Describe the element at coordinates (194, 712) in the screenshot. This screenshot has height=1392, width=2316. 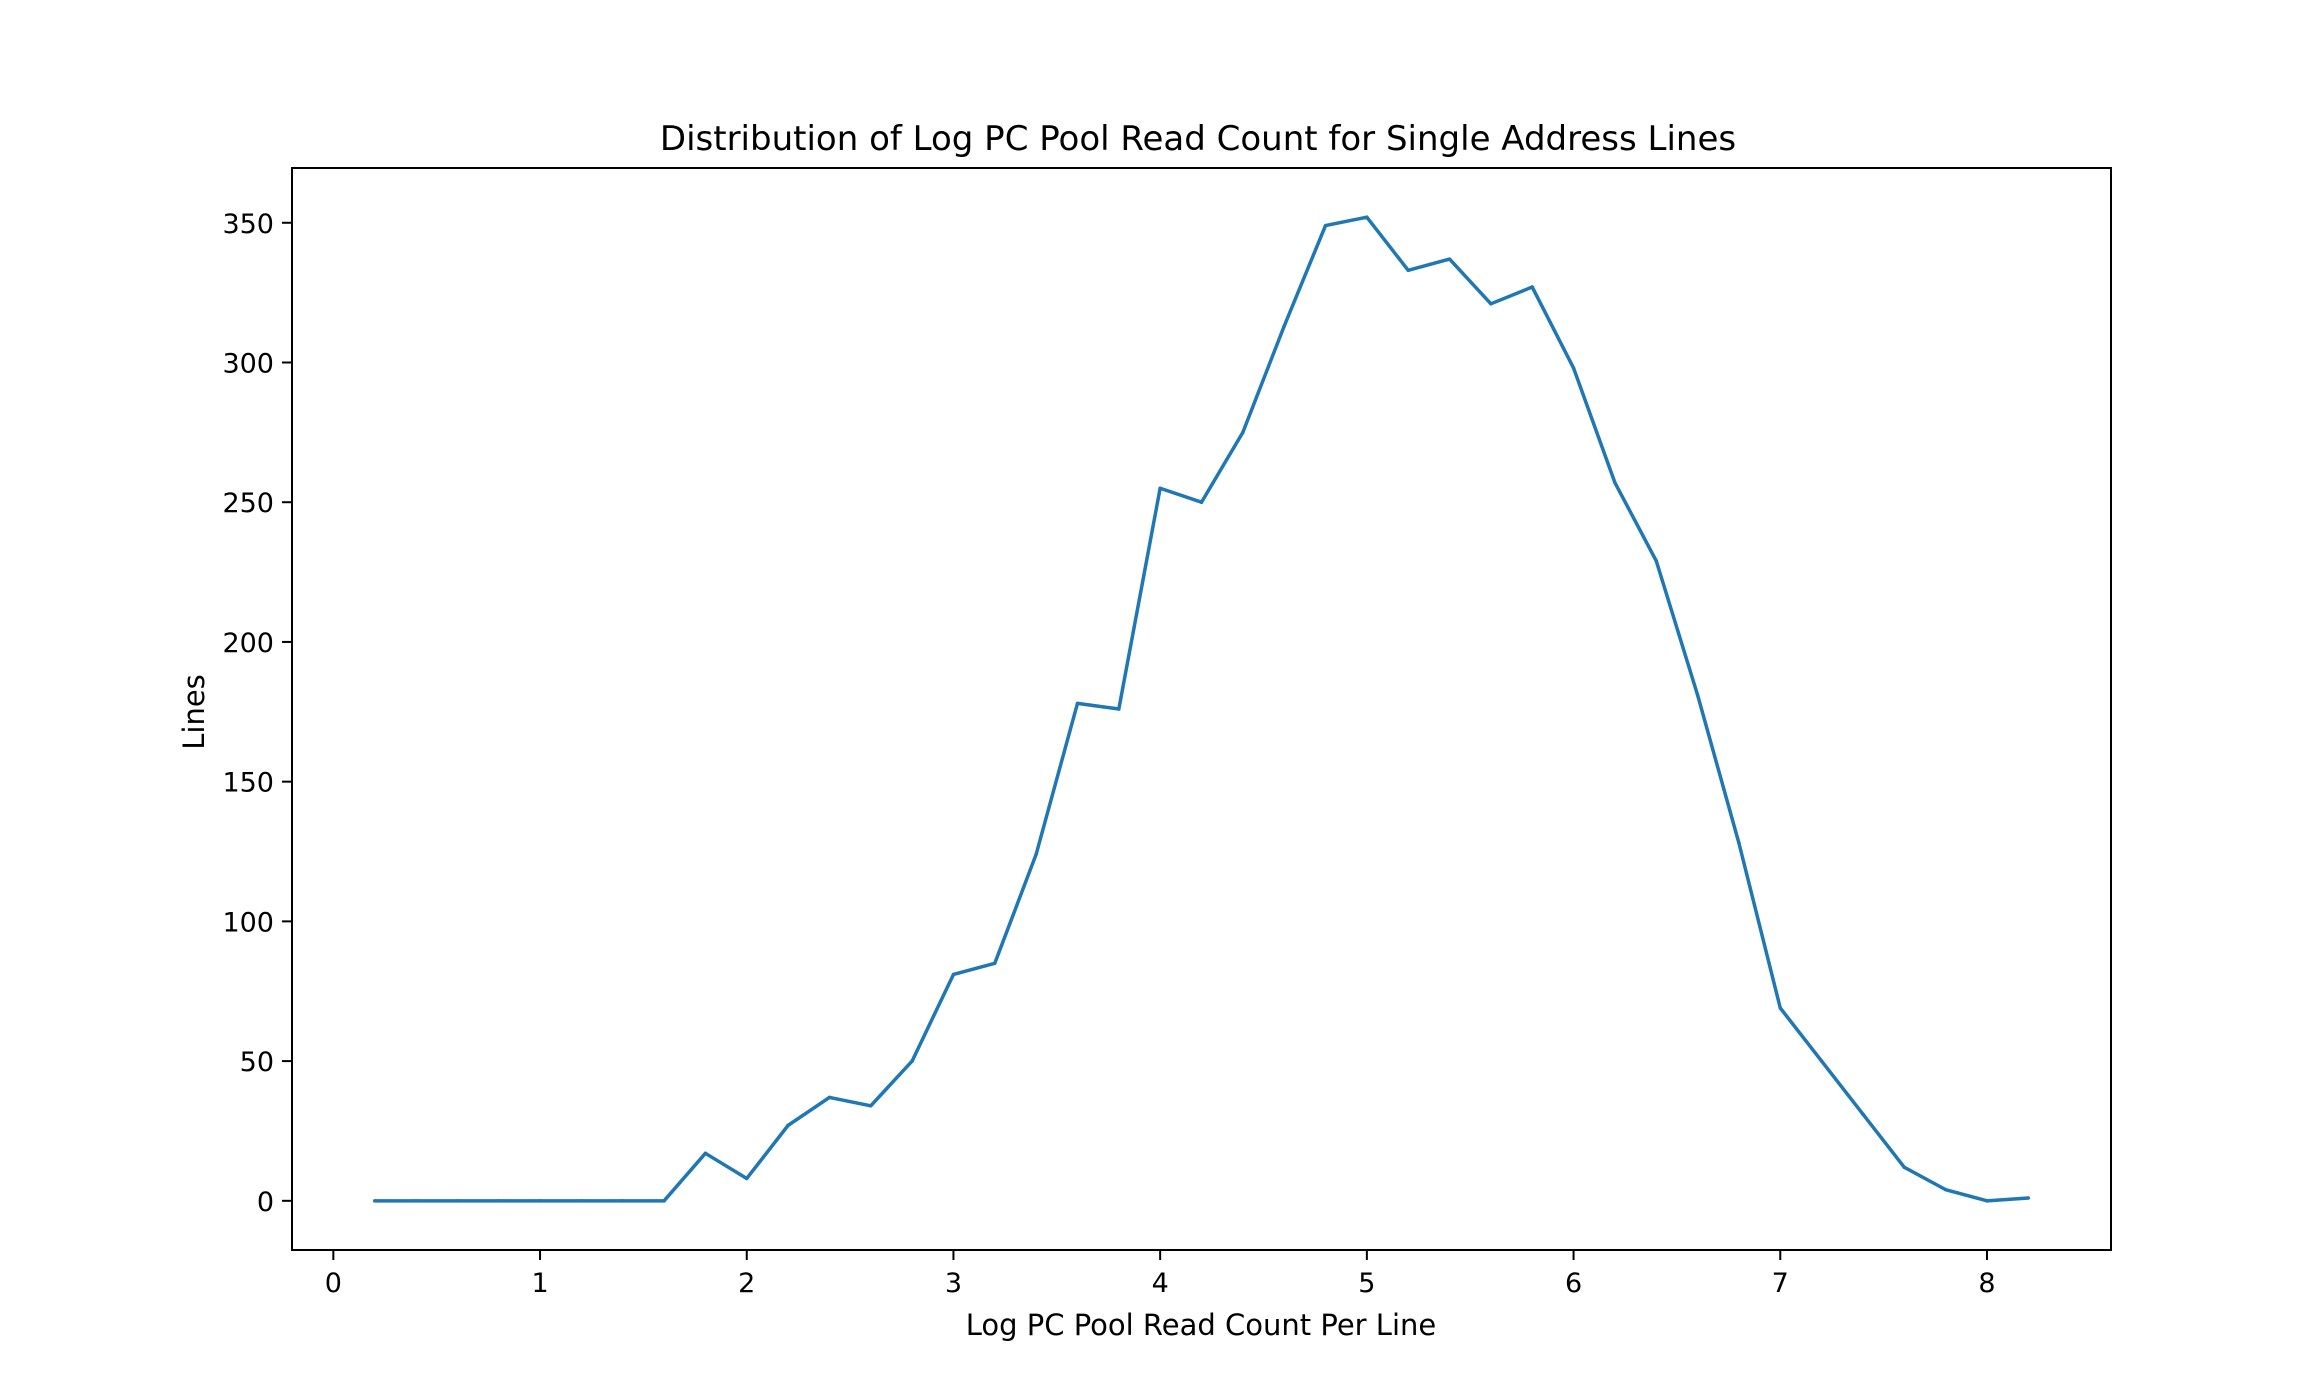
I see `y-axis-label: Lines` at that location.